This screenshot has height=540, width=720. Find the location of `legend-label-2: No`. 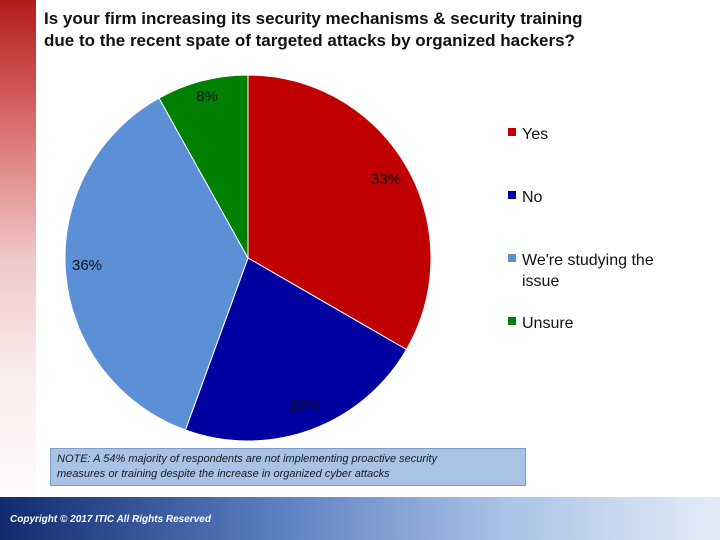

legend-label-2: No is located at coordinates (532, 197).